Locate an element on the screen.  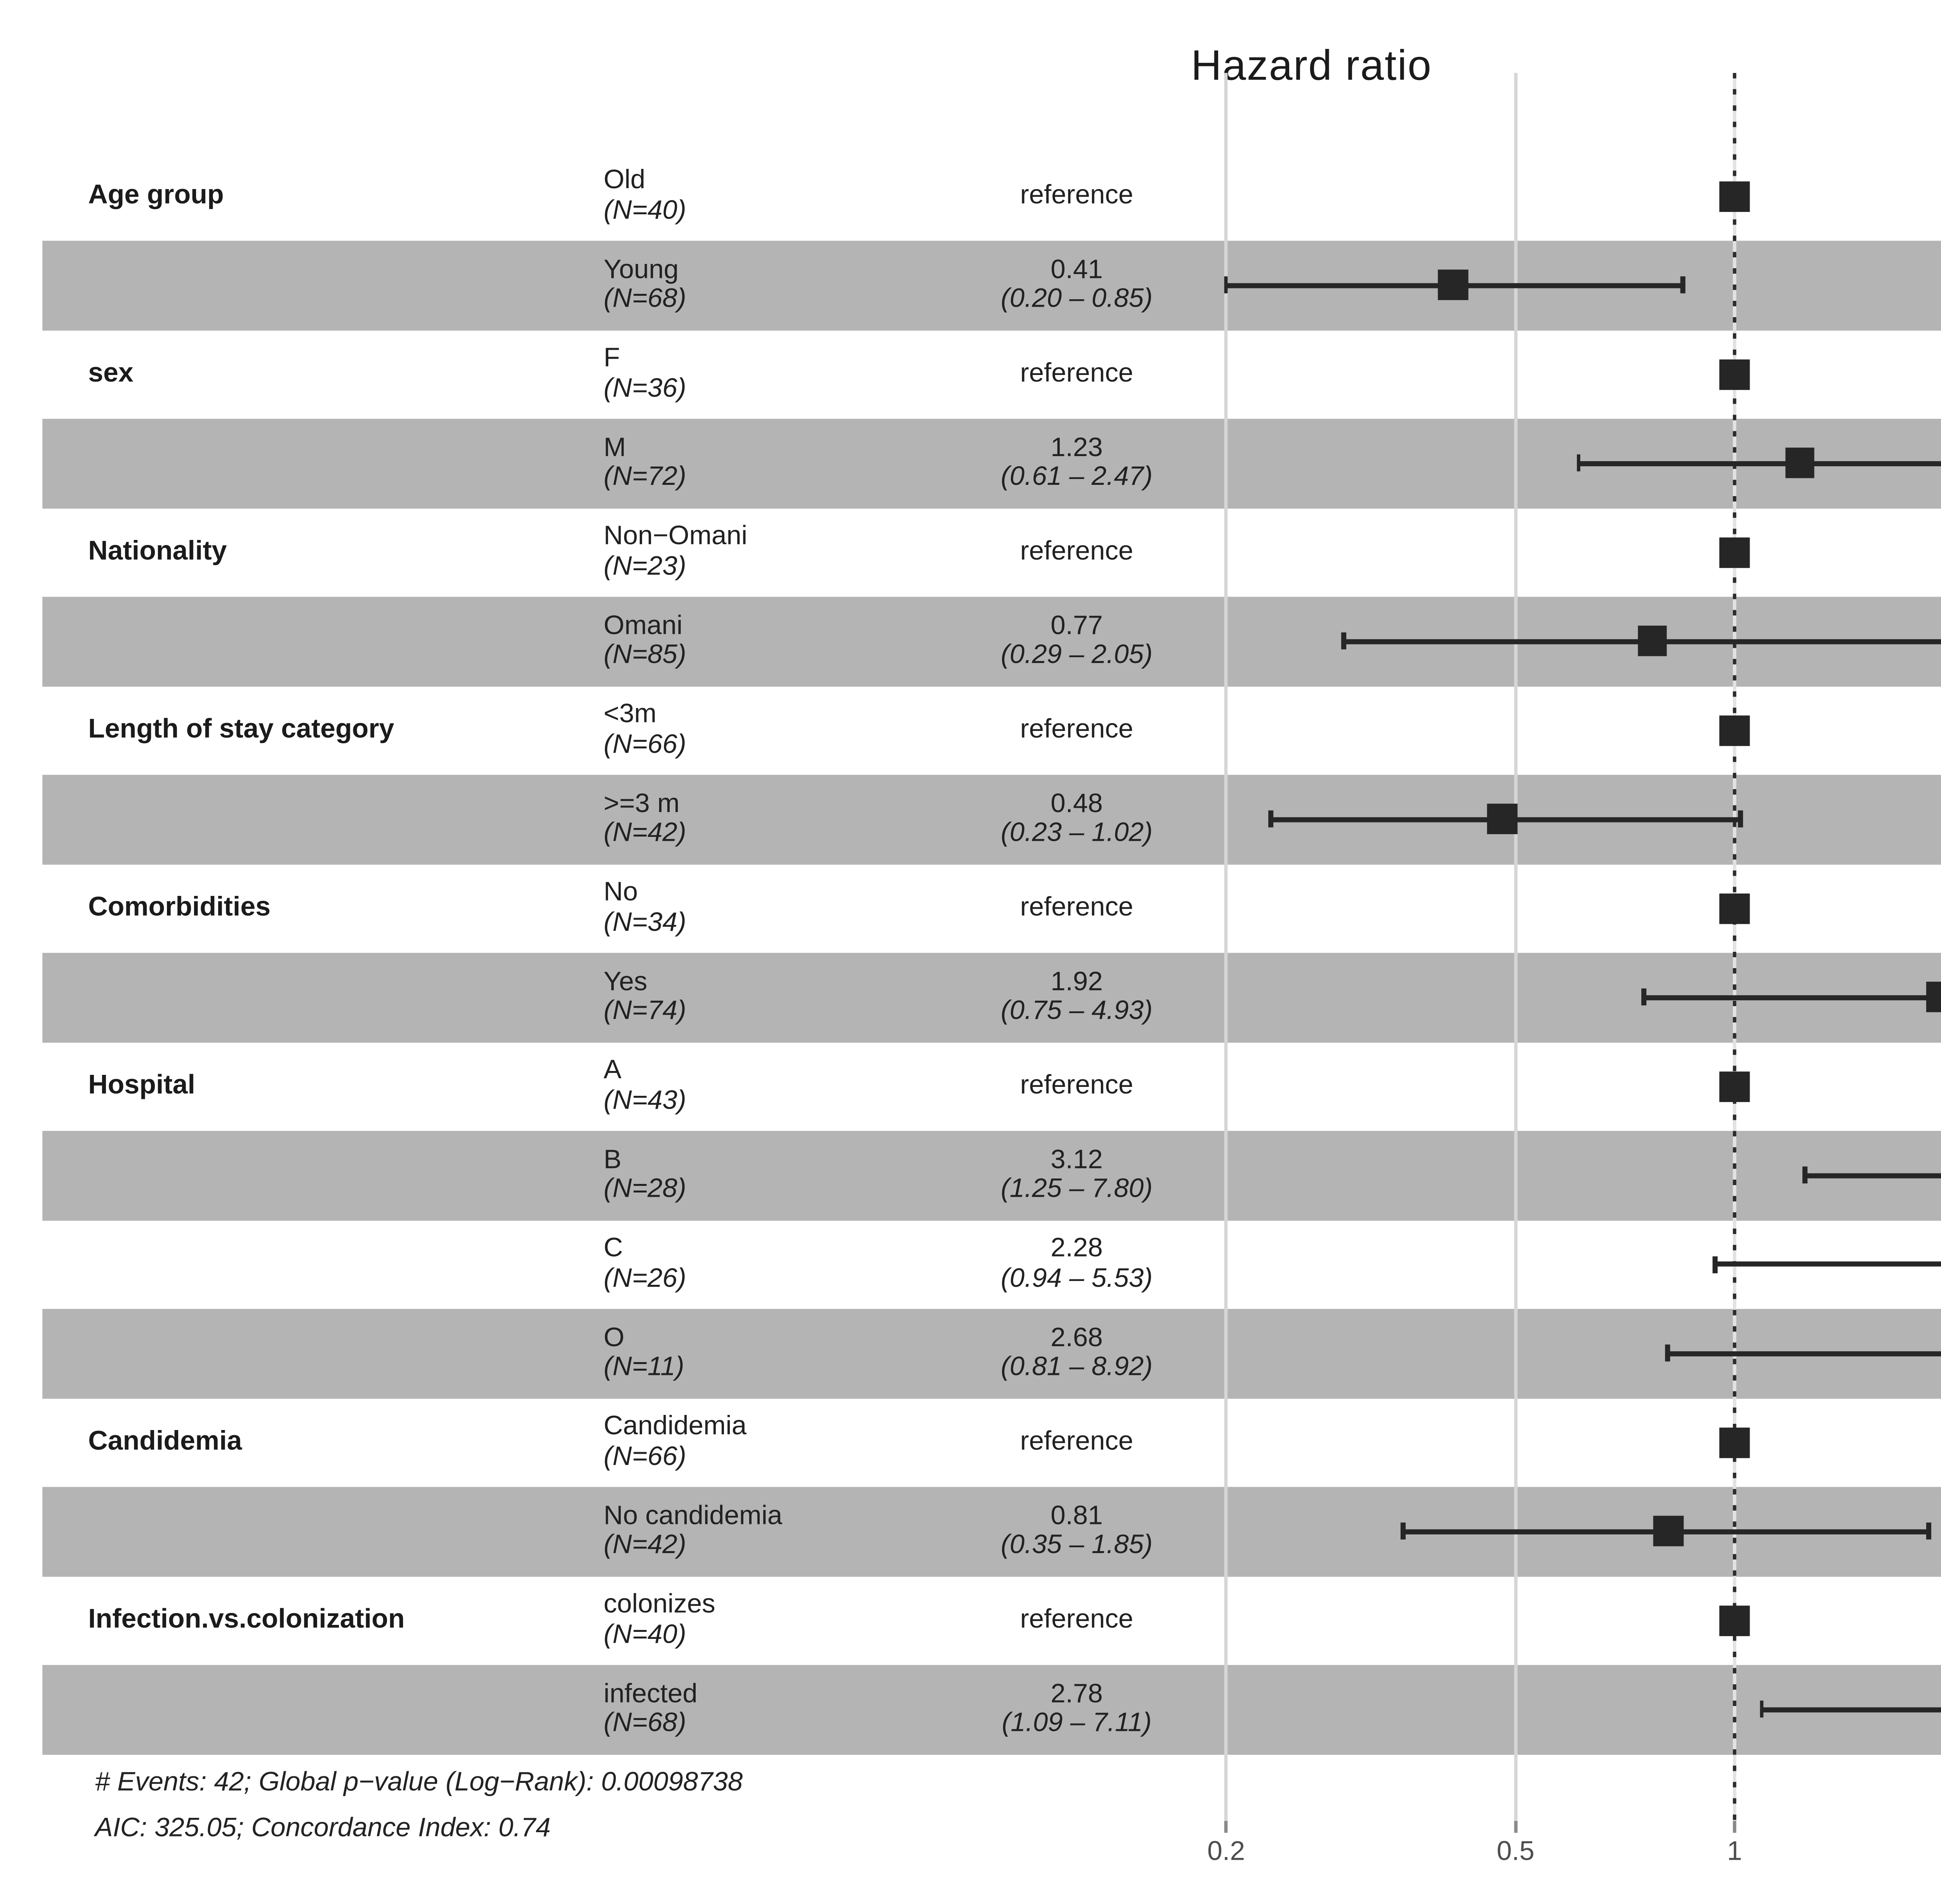
level-name: Old is located at coordinates (624, 180).